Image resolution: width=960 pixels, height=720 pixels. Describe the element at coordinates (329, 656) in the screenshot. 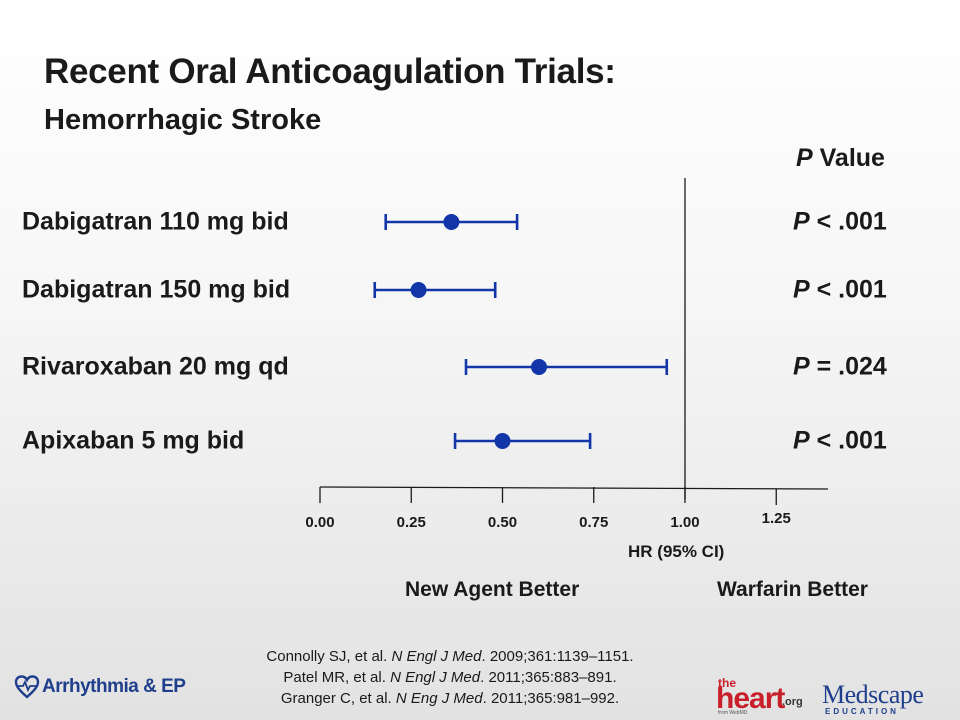

I see `reference-0-part-0: Connolly SJ, et al.` at that location.